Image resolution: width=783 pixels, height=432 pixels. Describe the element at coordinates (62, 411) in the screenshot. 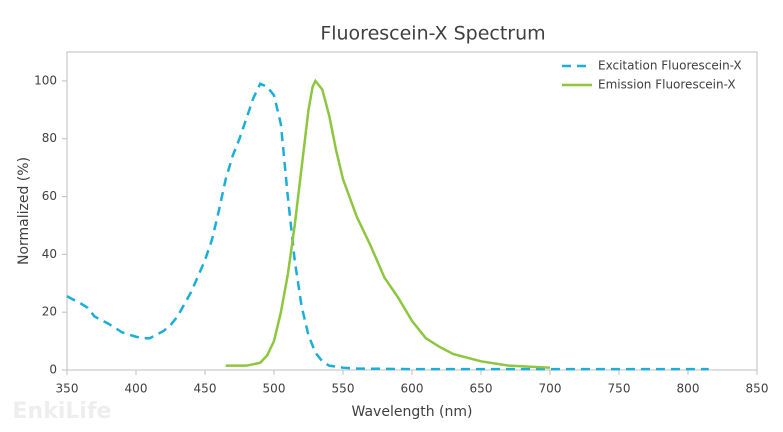

I see `watermark: EnkiLife` at that location.